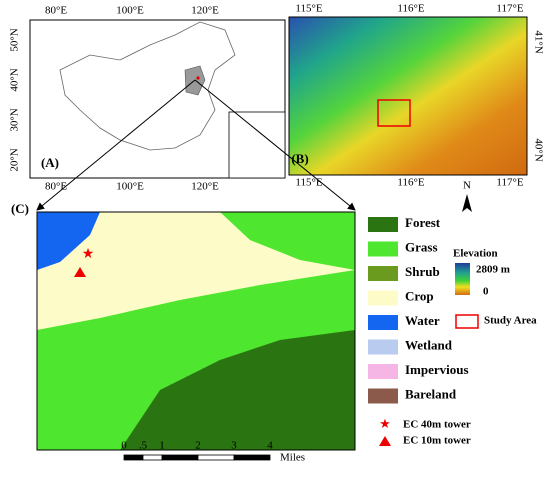 The width and height of the screenshot is (550, 495). Describe the element at coordinates (538, 41) in the screenshot. I see `lat-label: 41°N` at that location.